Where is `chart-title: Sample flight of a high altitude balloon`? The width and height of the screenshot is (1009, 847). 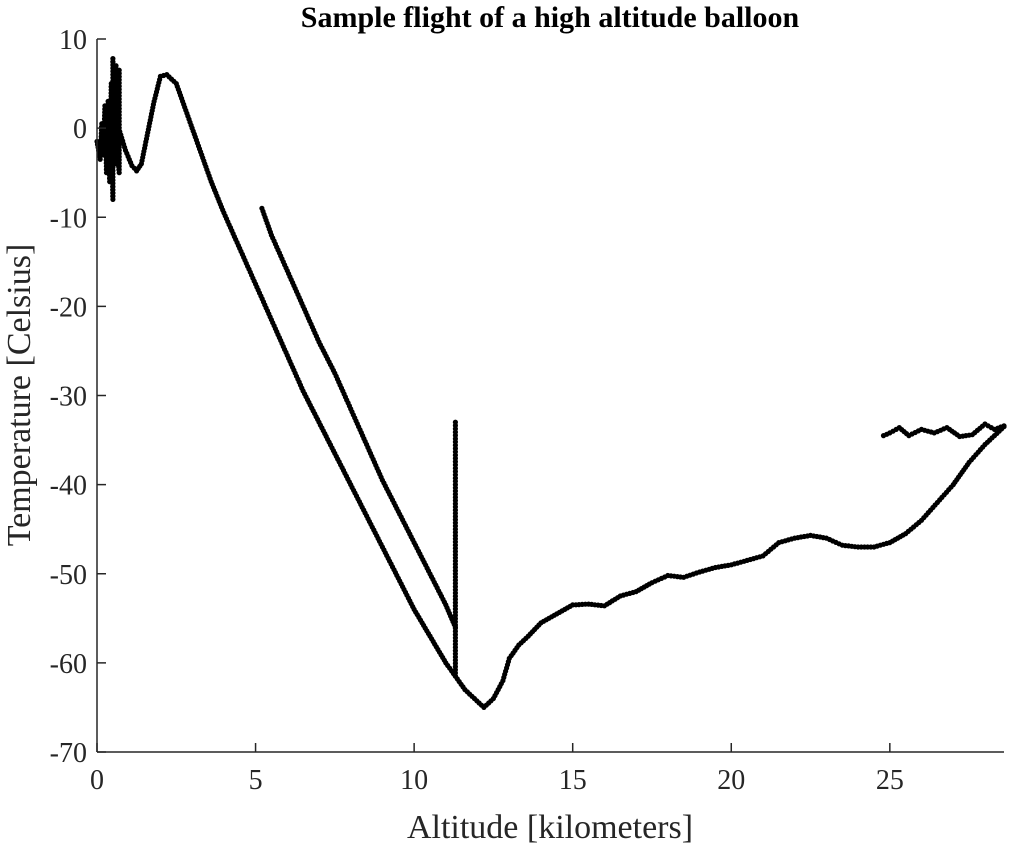 chart-title: Sample flight of a high altitude balloon is located at coordinates (550, 17).